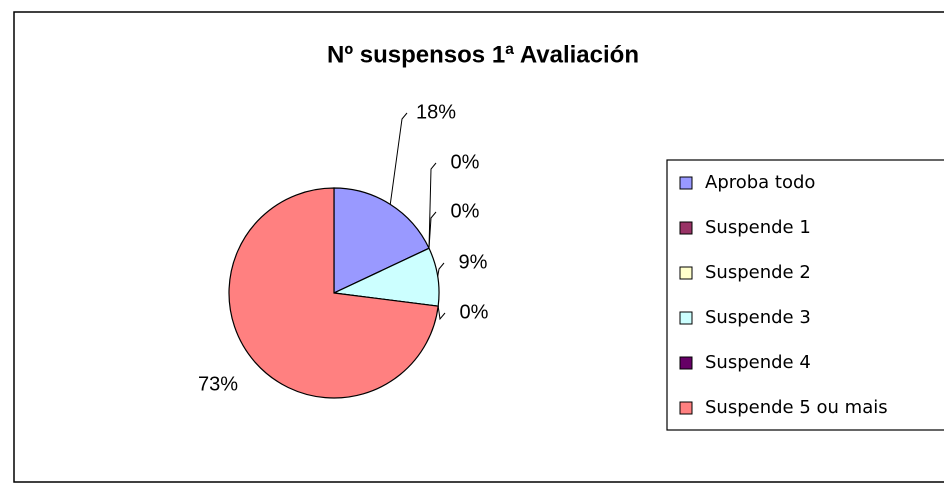 The image size is (944, 488). I want to click on data-label: 73%, so click(218, 384).